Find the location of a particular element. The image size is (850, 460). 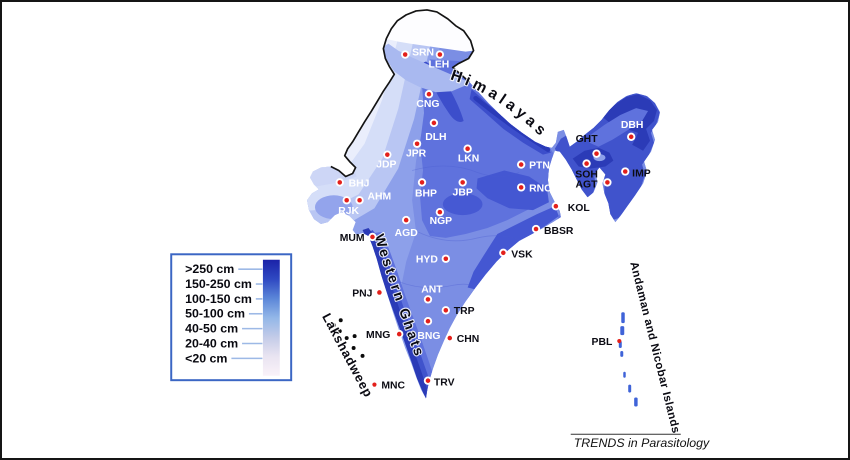

city-marker-JDP: JDP is located at coordinates (386, 160).